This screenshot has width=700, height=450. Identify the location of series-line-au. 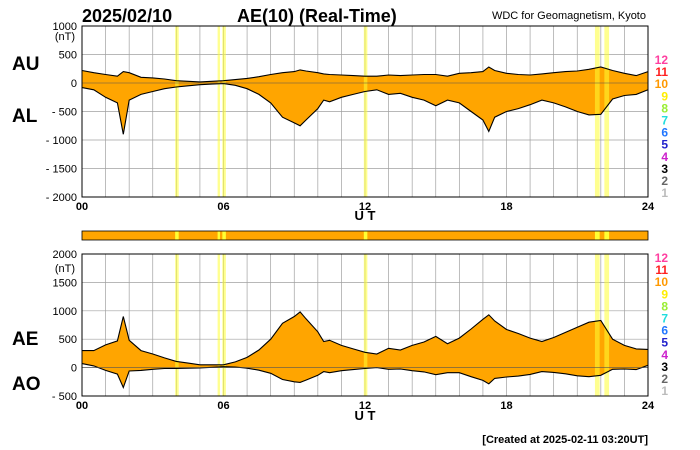
(365, 74).